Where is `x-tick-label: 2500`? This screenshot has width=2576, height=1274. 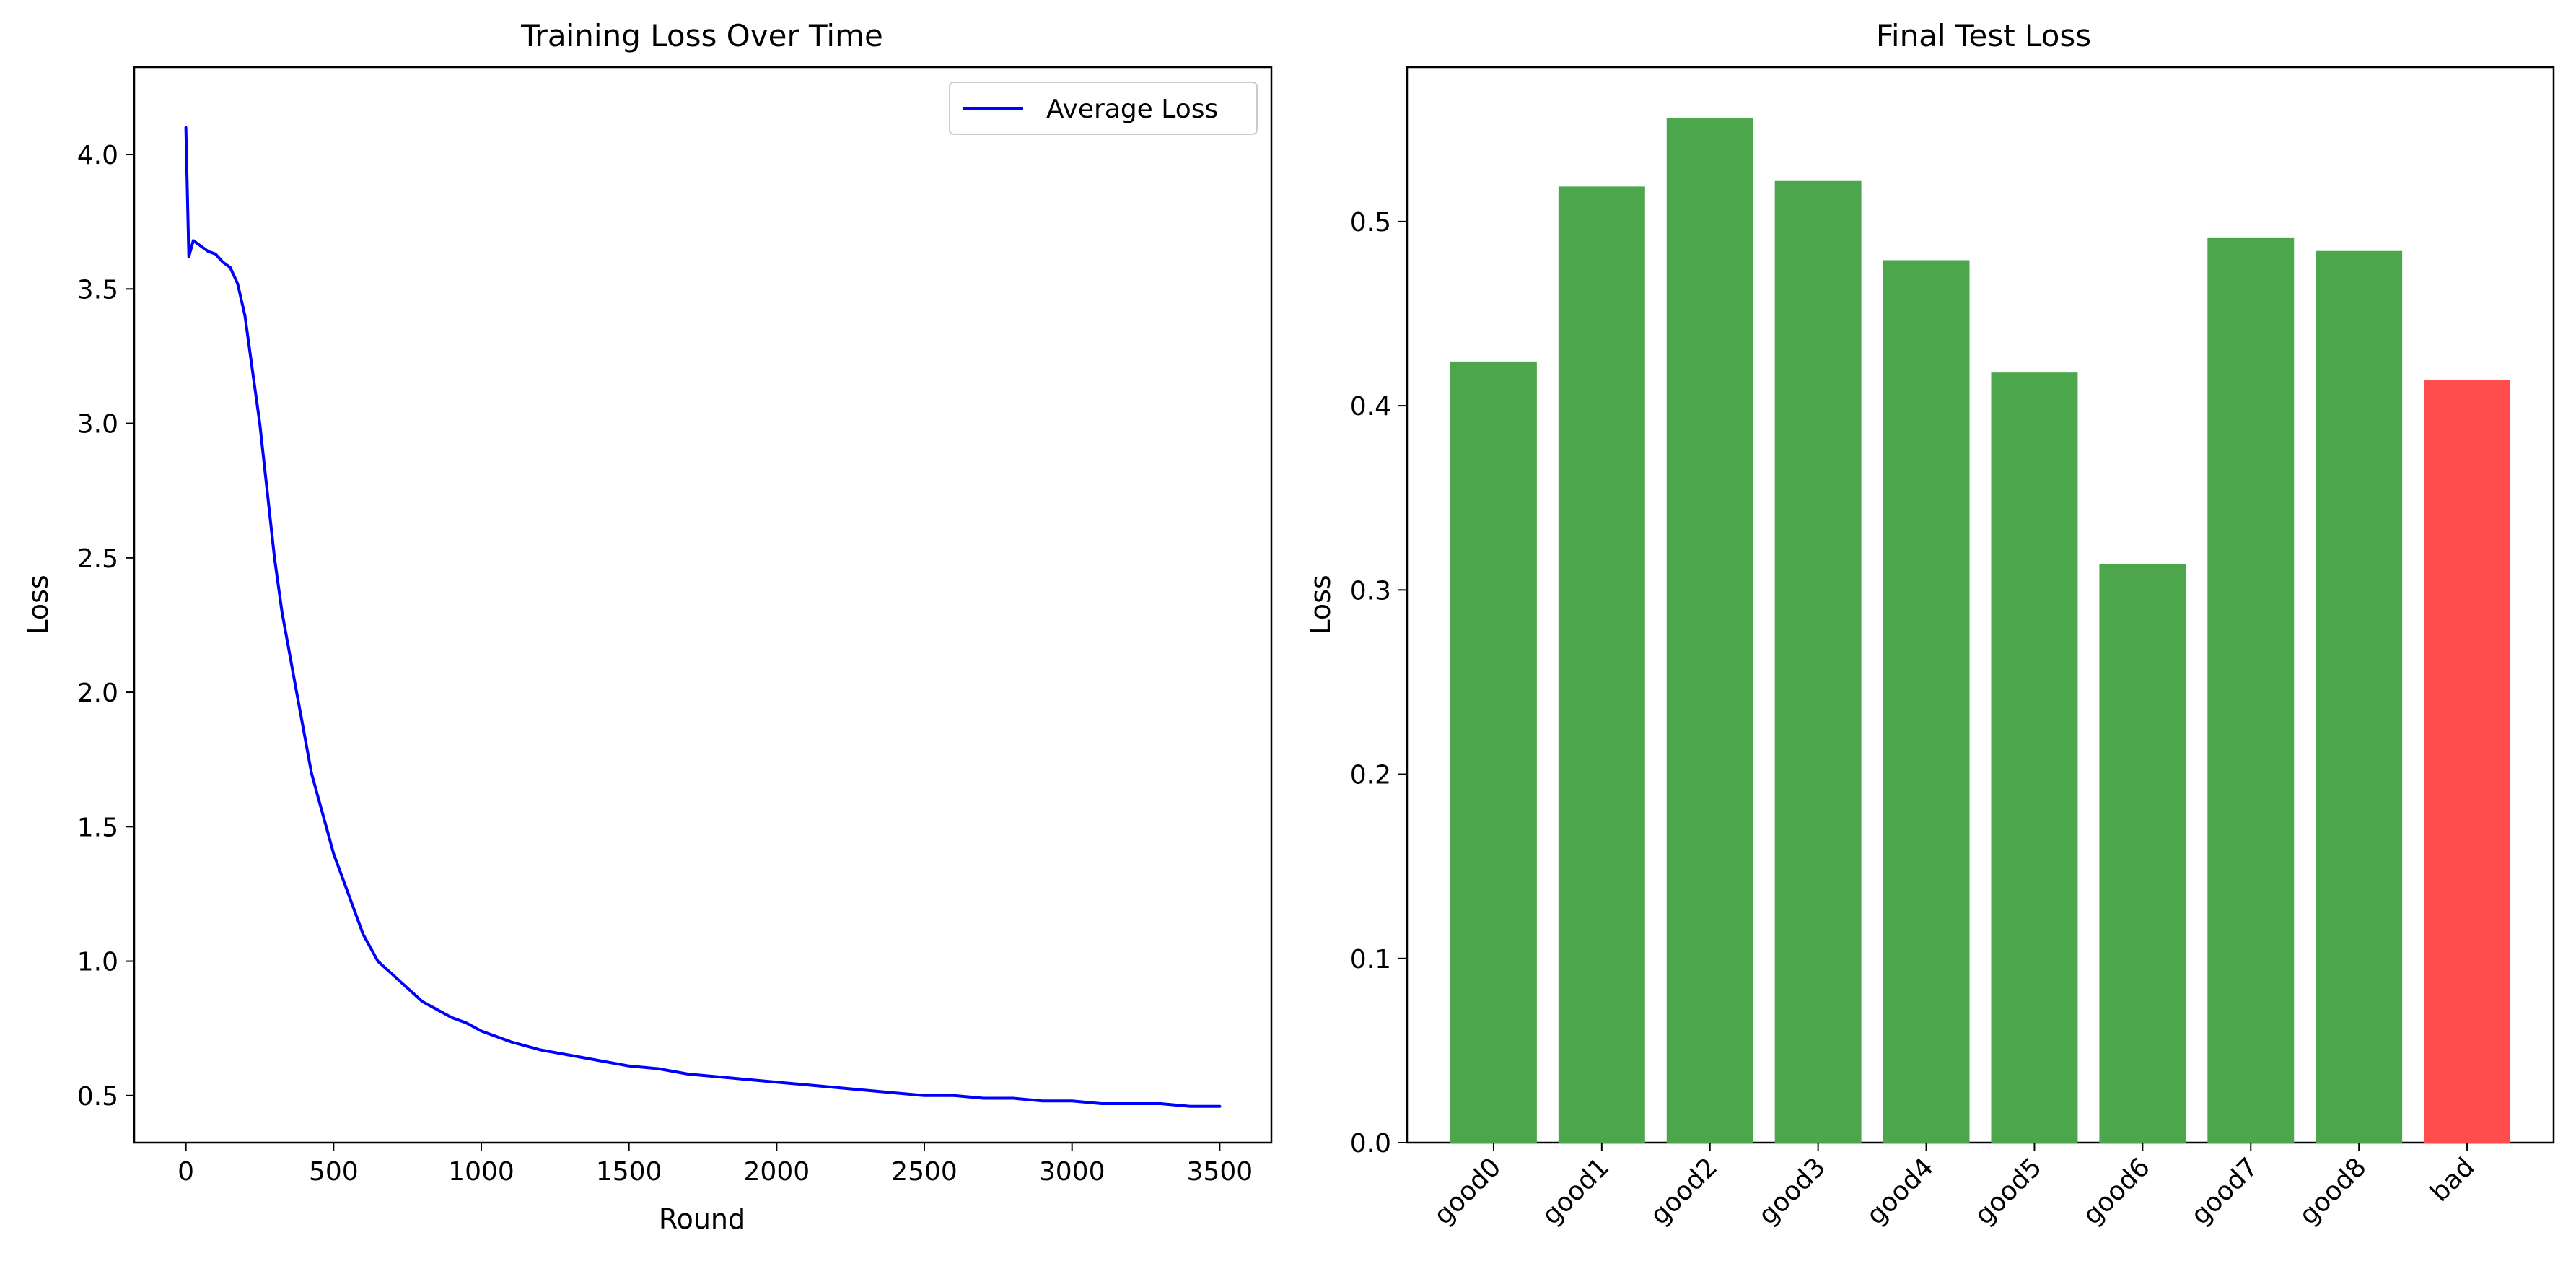 x-tick-label: 2500 is located at coordinates (924, 1172).